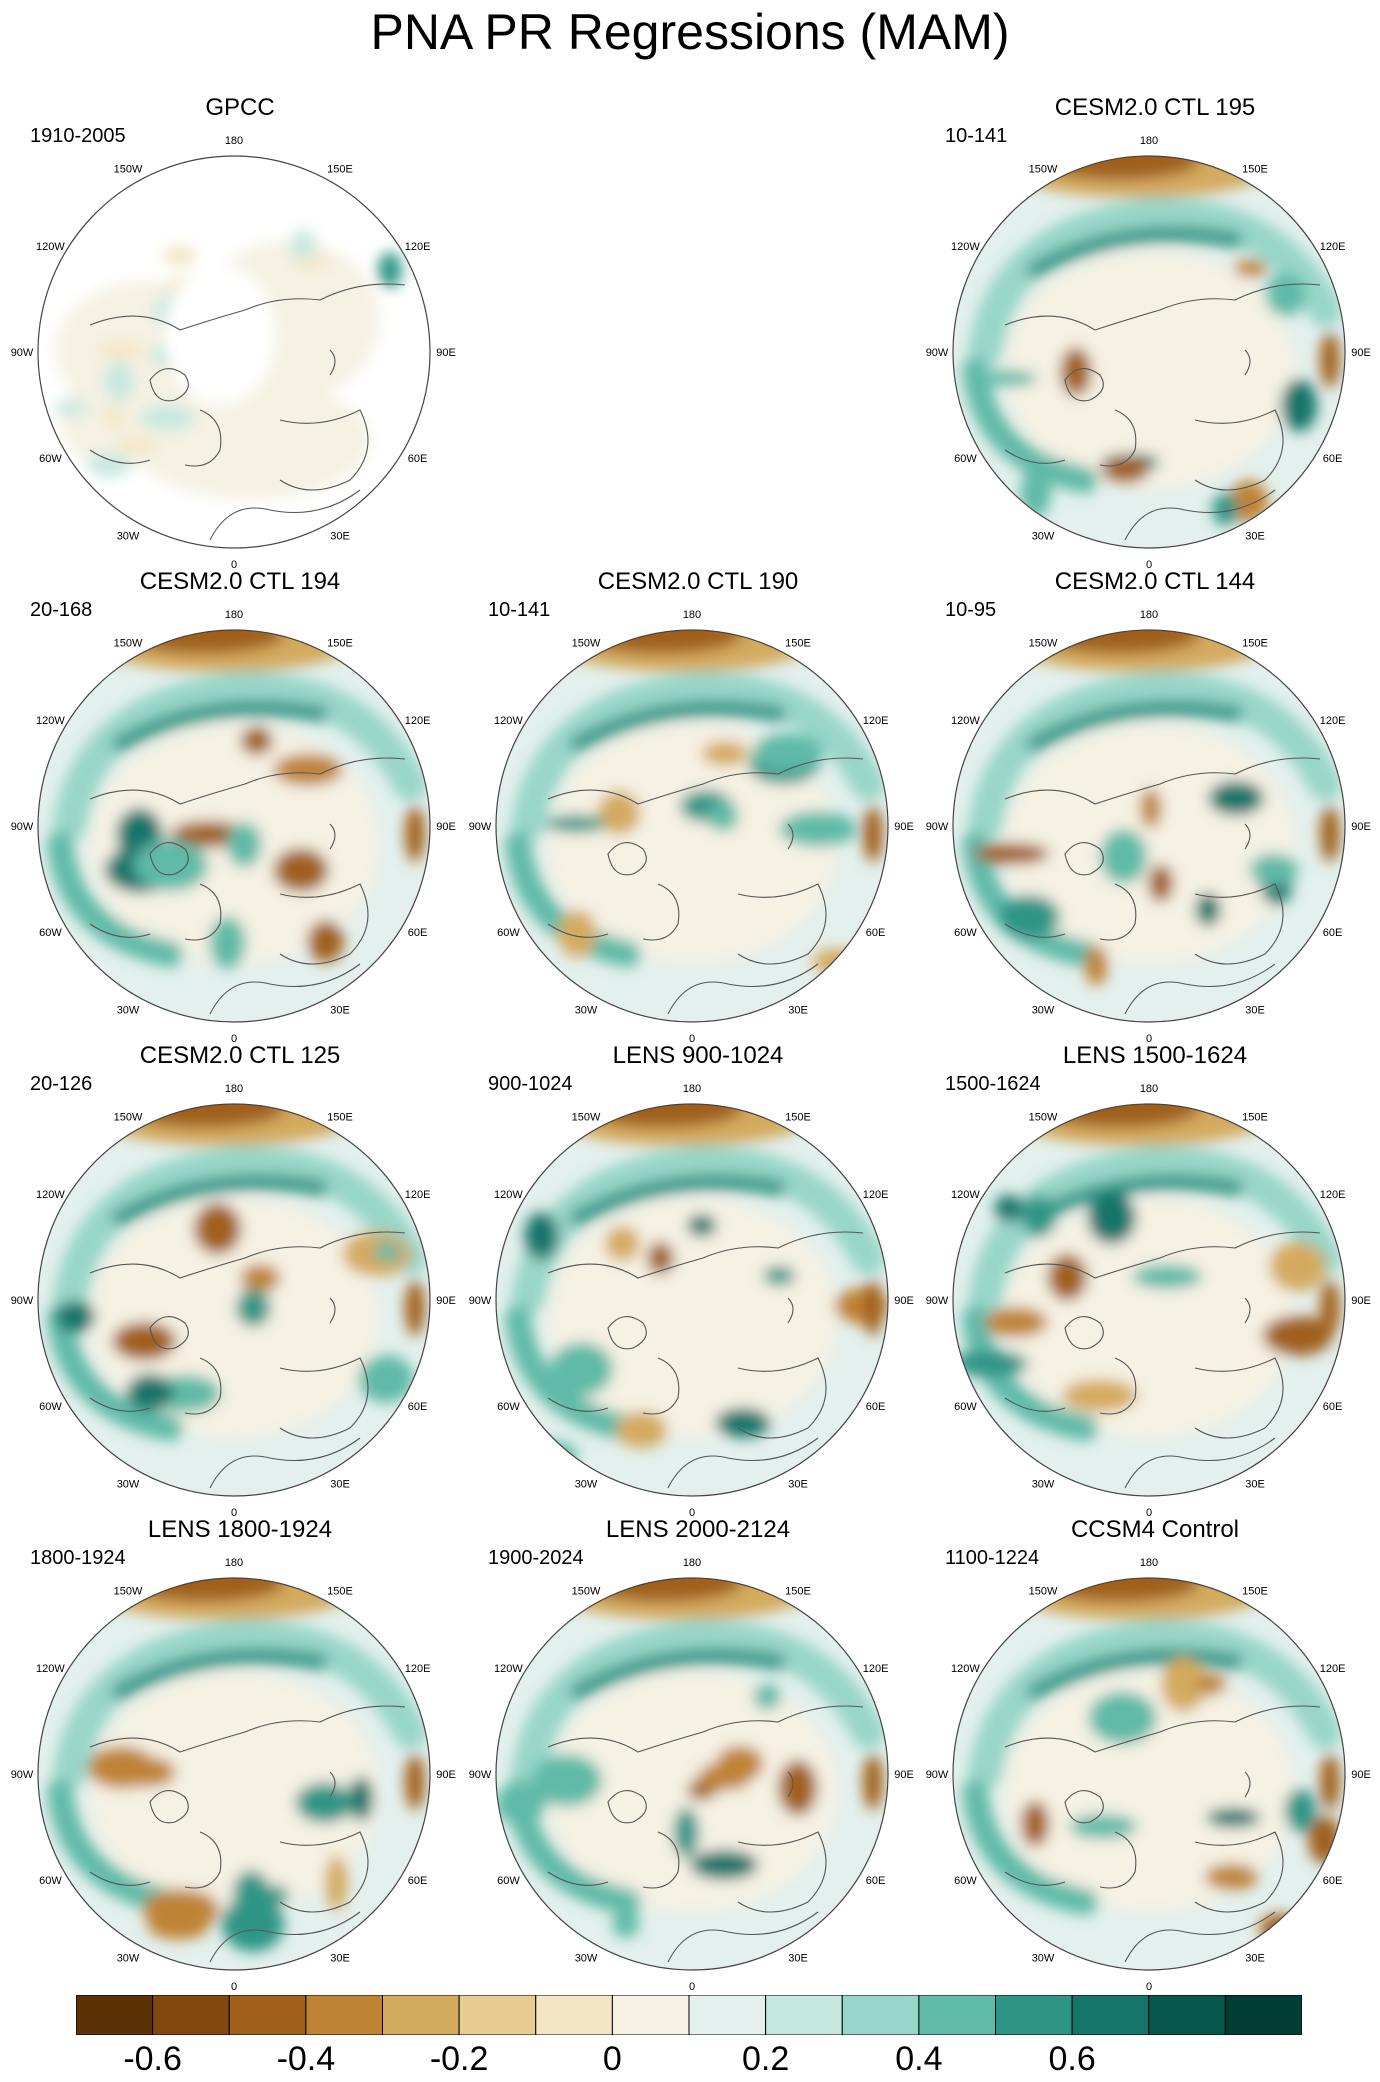  Describe the element at coordinates (698, 1529) in the screenshot. I see `panel-title: LENS 2000-2124` at that location.